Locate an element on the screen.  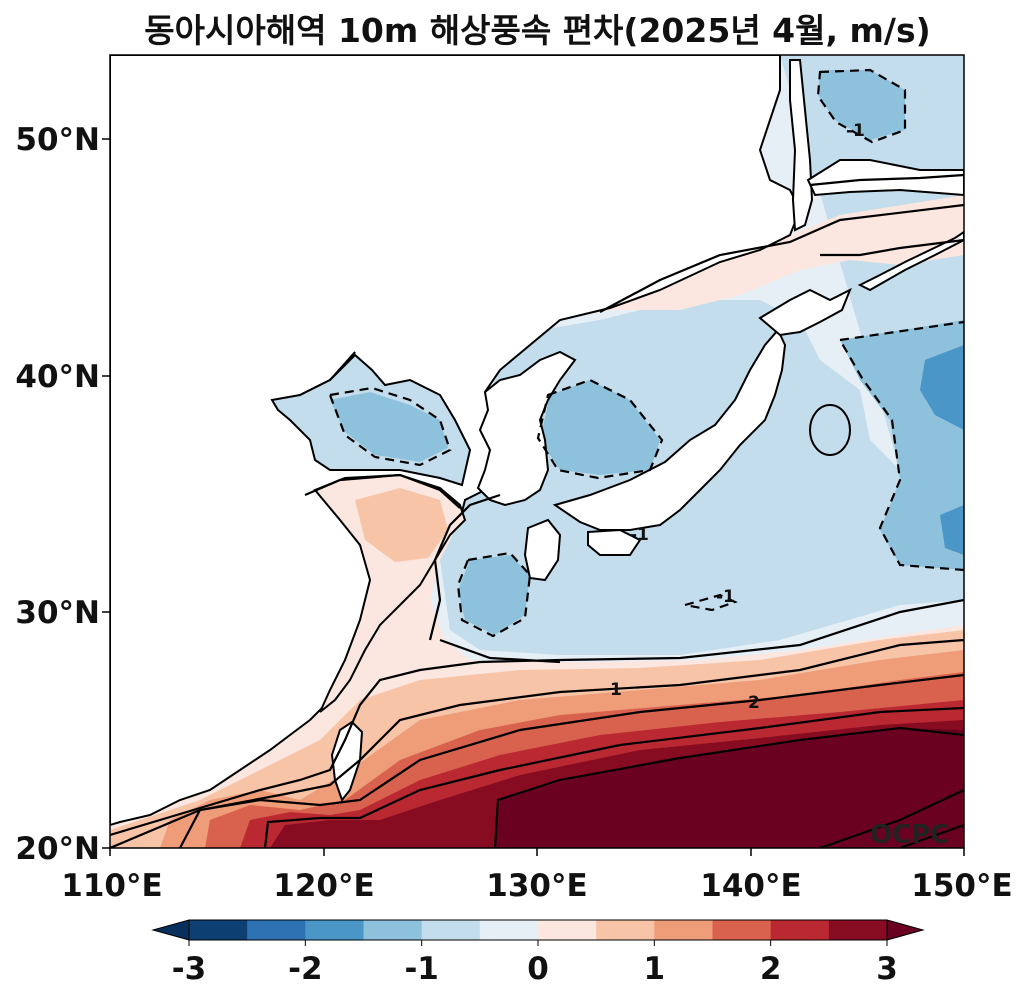
colorbar-tick-label: 1 is located at coordinates (655, 969).